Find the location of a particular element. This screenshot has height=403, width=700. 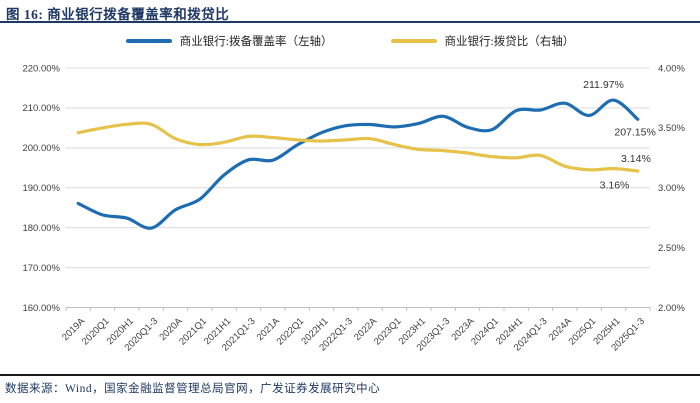

y-axis-left-tick-label: 170.00% is located at coordinates (41, 268).